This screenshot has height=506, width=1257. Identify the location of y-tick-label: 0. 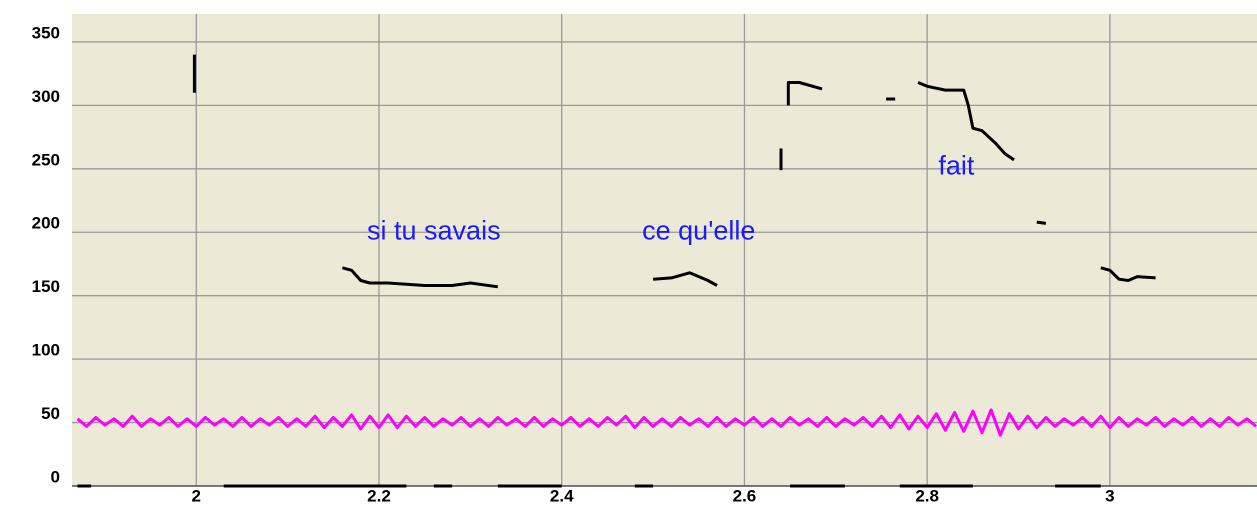
(55, 476).